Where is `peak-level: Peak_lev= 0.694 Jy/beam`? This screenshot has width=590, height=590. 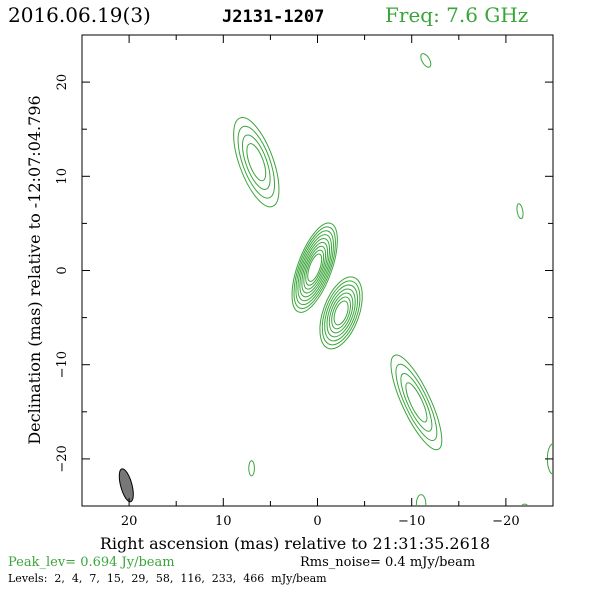 peak-level: Peak_lev= 0.694 Jy/beam is located at coordinates (91, 562).